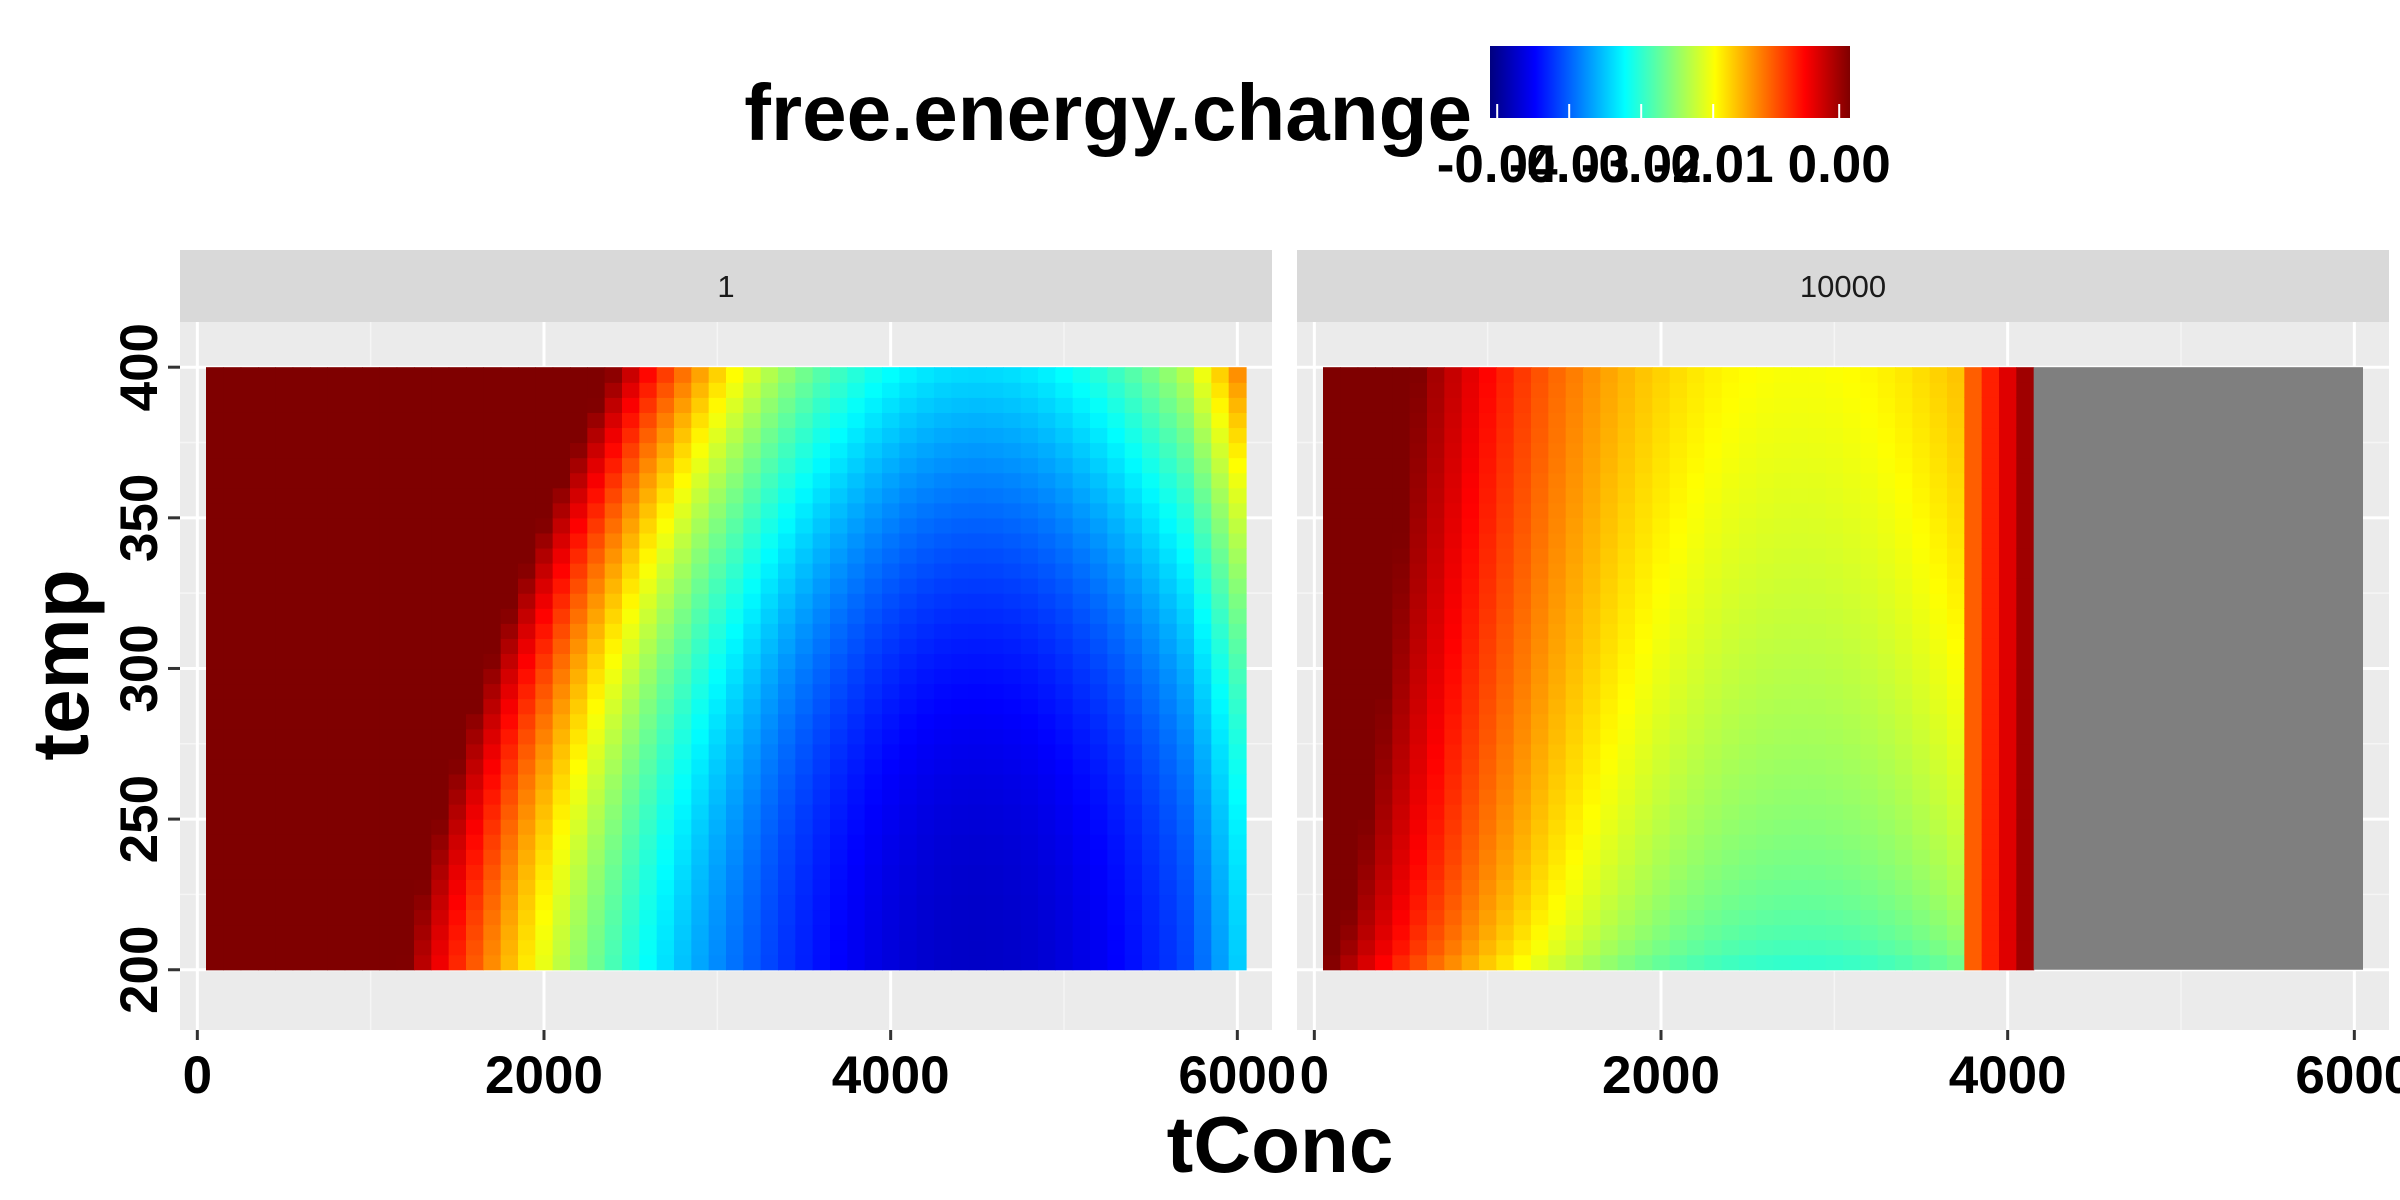 The height and width of the screenshot is (1200, 2400). What do you see at coordinates (544, 1075) in the screenshot?
I see `x-tick-label: 2000` at bounding box center [544, 1075].